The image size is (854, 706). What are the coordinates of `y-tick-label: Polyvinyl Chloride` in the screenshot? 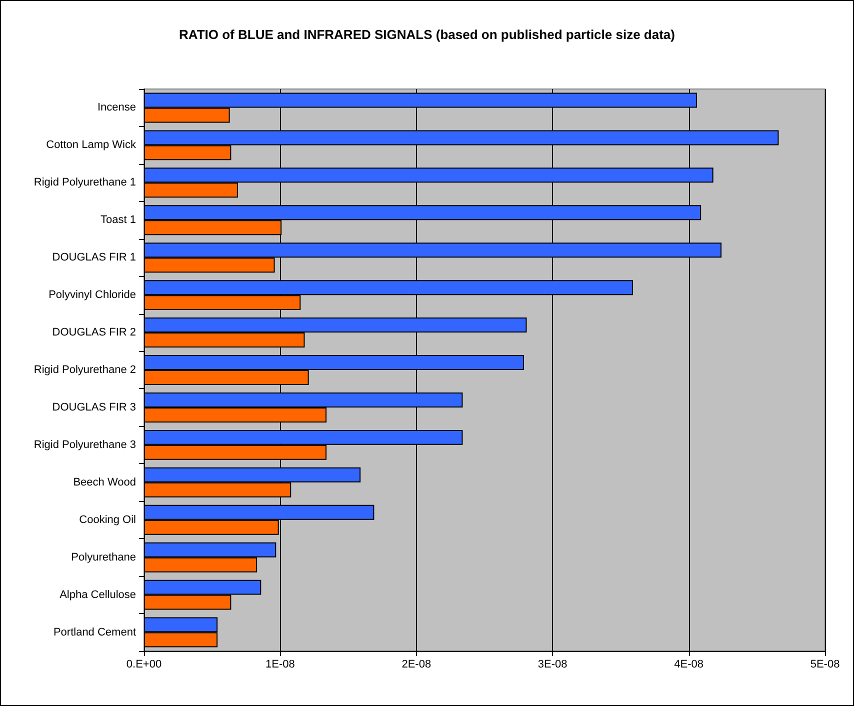 It's located at (92, 295).